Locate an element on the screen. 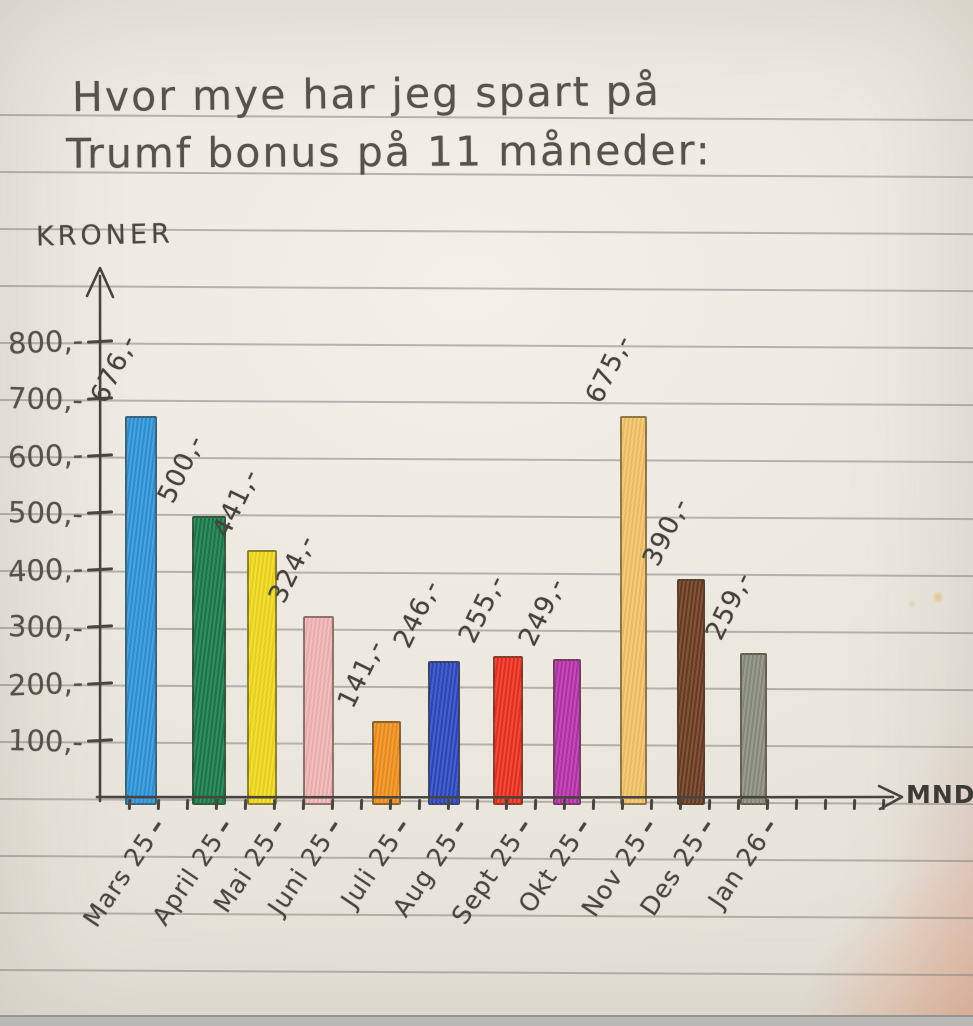 Image resolution: width=973 pixels, height=1026 pixels. y-tick-label: 300,- is located at coordinates (45, 627).